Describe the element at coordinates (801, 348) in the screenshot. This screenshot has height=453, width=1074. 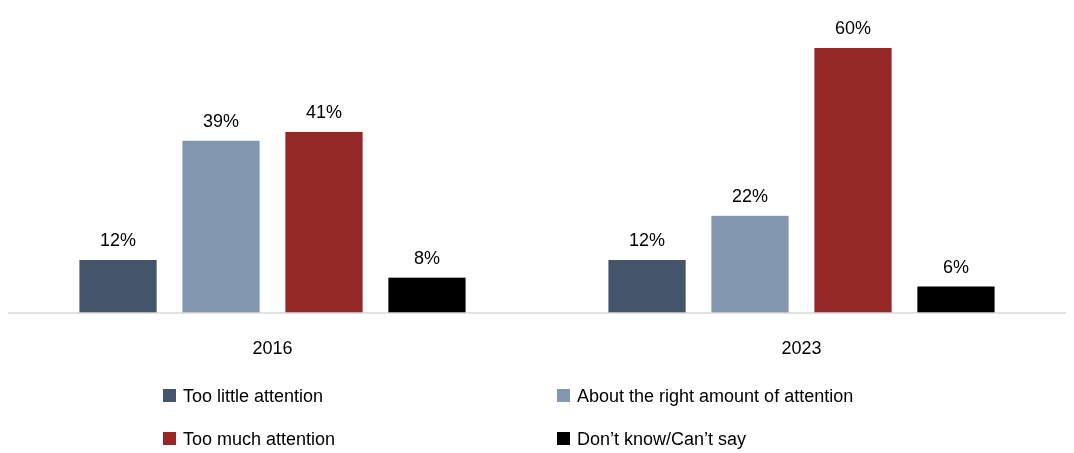
I see `x-tick-label: 2023` at that location.